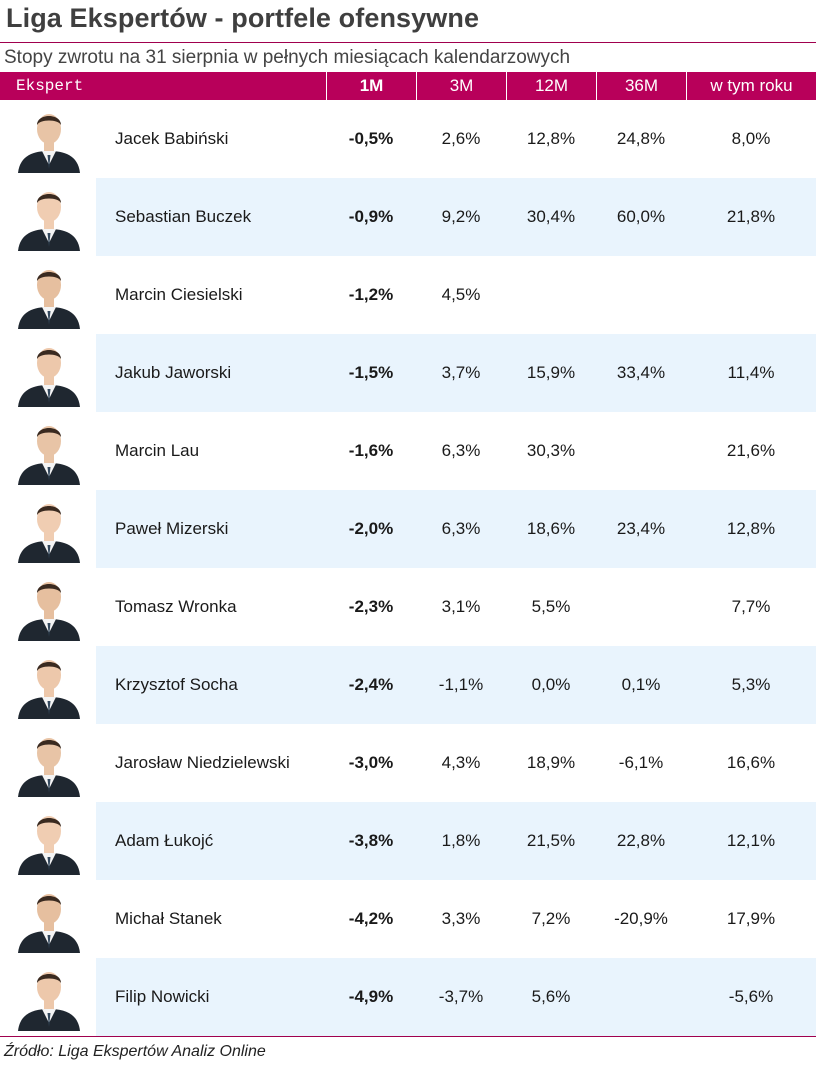 Image resolution: width=816 pixels, height=1069 pixels. I want to click on table-row: Filip Nowicki -4,9% -3,7% 5,6% -5,6%, so click(408, 997).